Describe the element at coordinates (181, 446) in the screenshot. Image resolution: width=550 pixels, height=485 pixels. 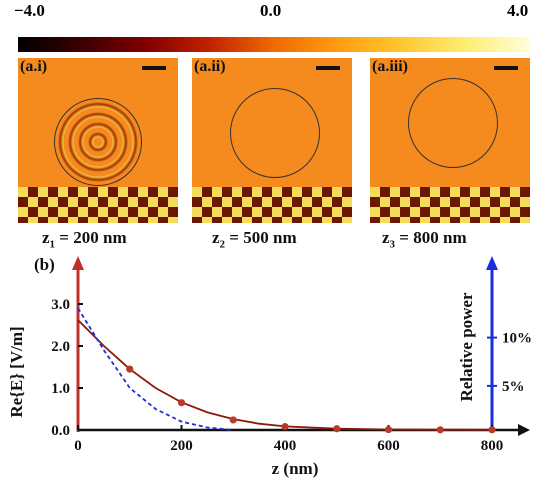
I see `x-tick-label: 200` at that location.